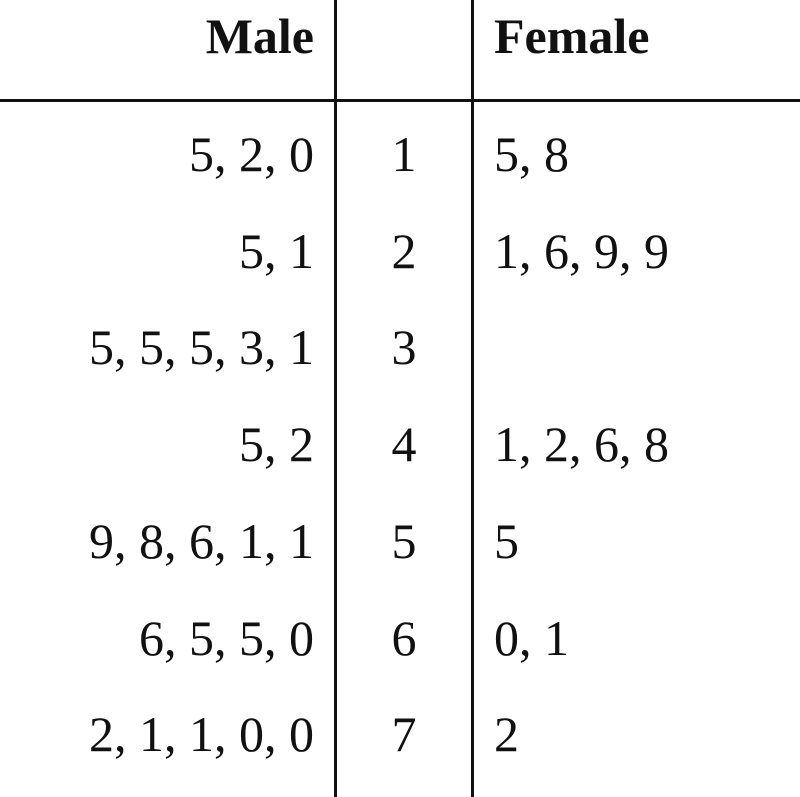 Image resolution: width=800 pixels, height=797 pixels. What do you see at coordinates (404, 250) in the screenshot?
I see `stem-value: 2` at bounding box center [404, 250].